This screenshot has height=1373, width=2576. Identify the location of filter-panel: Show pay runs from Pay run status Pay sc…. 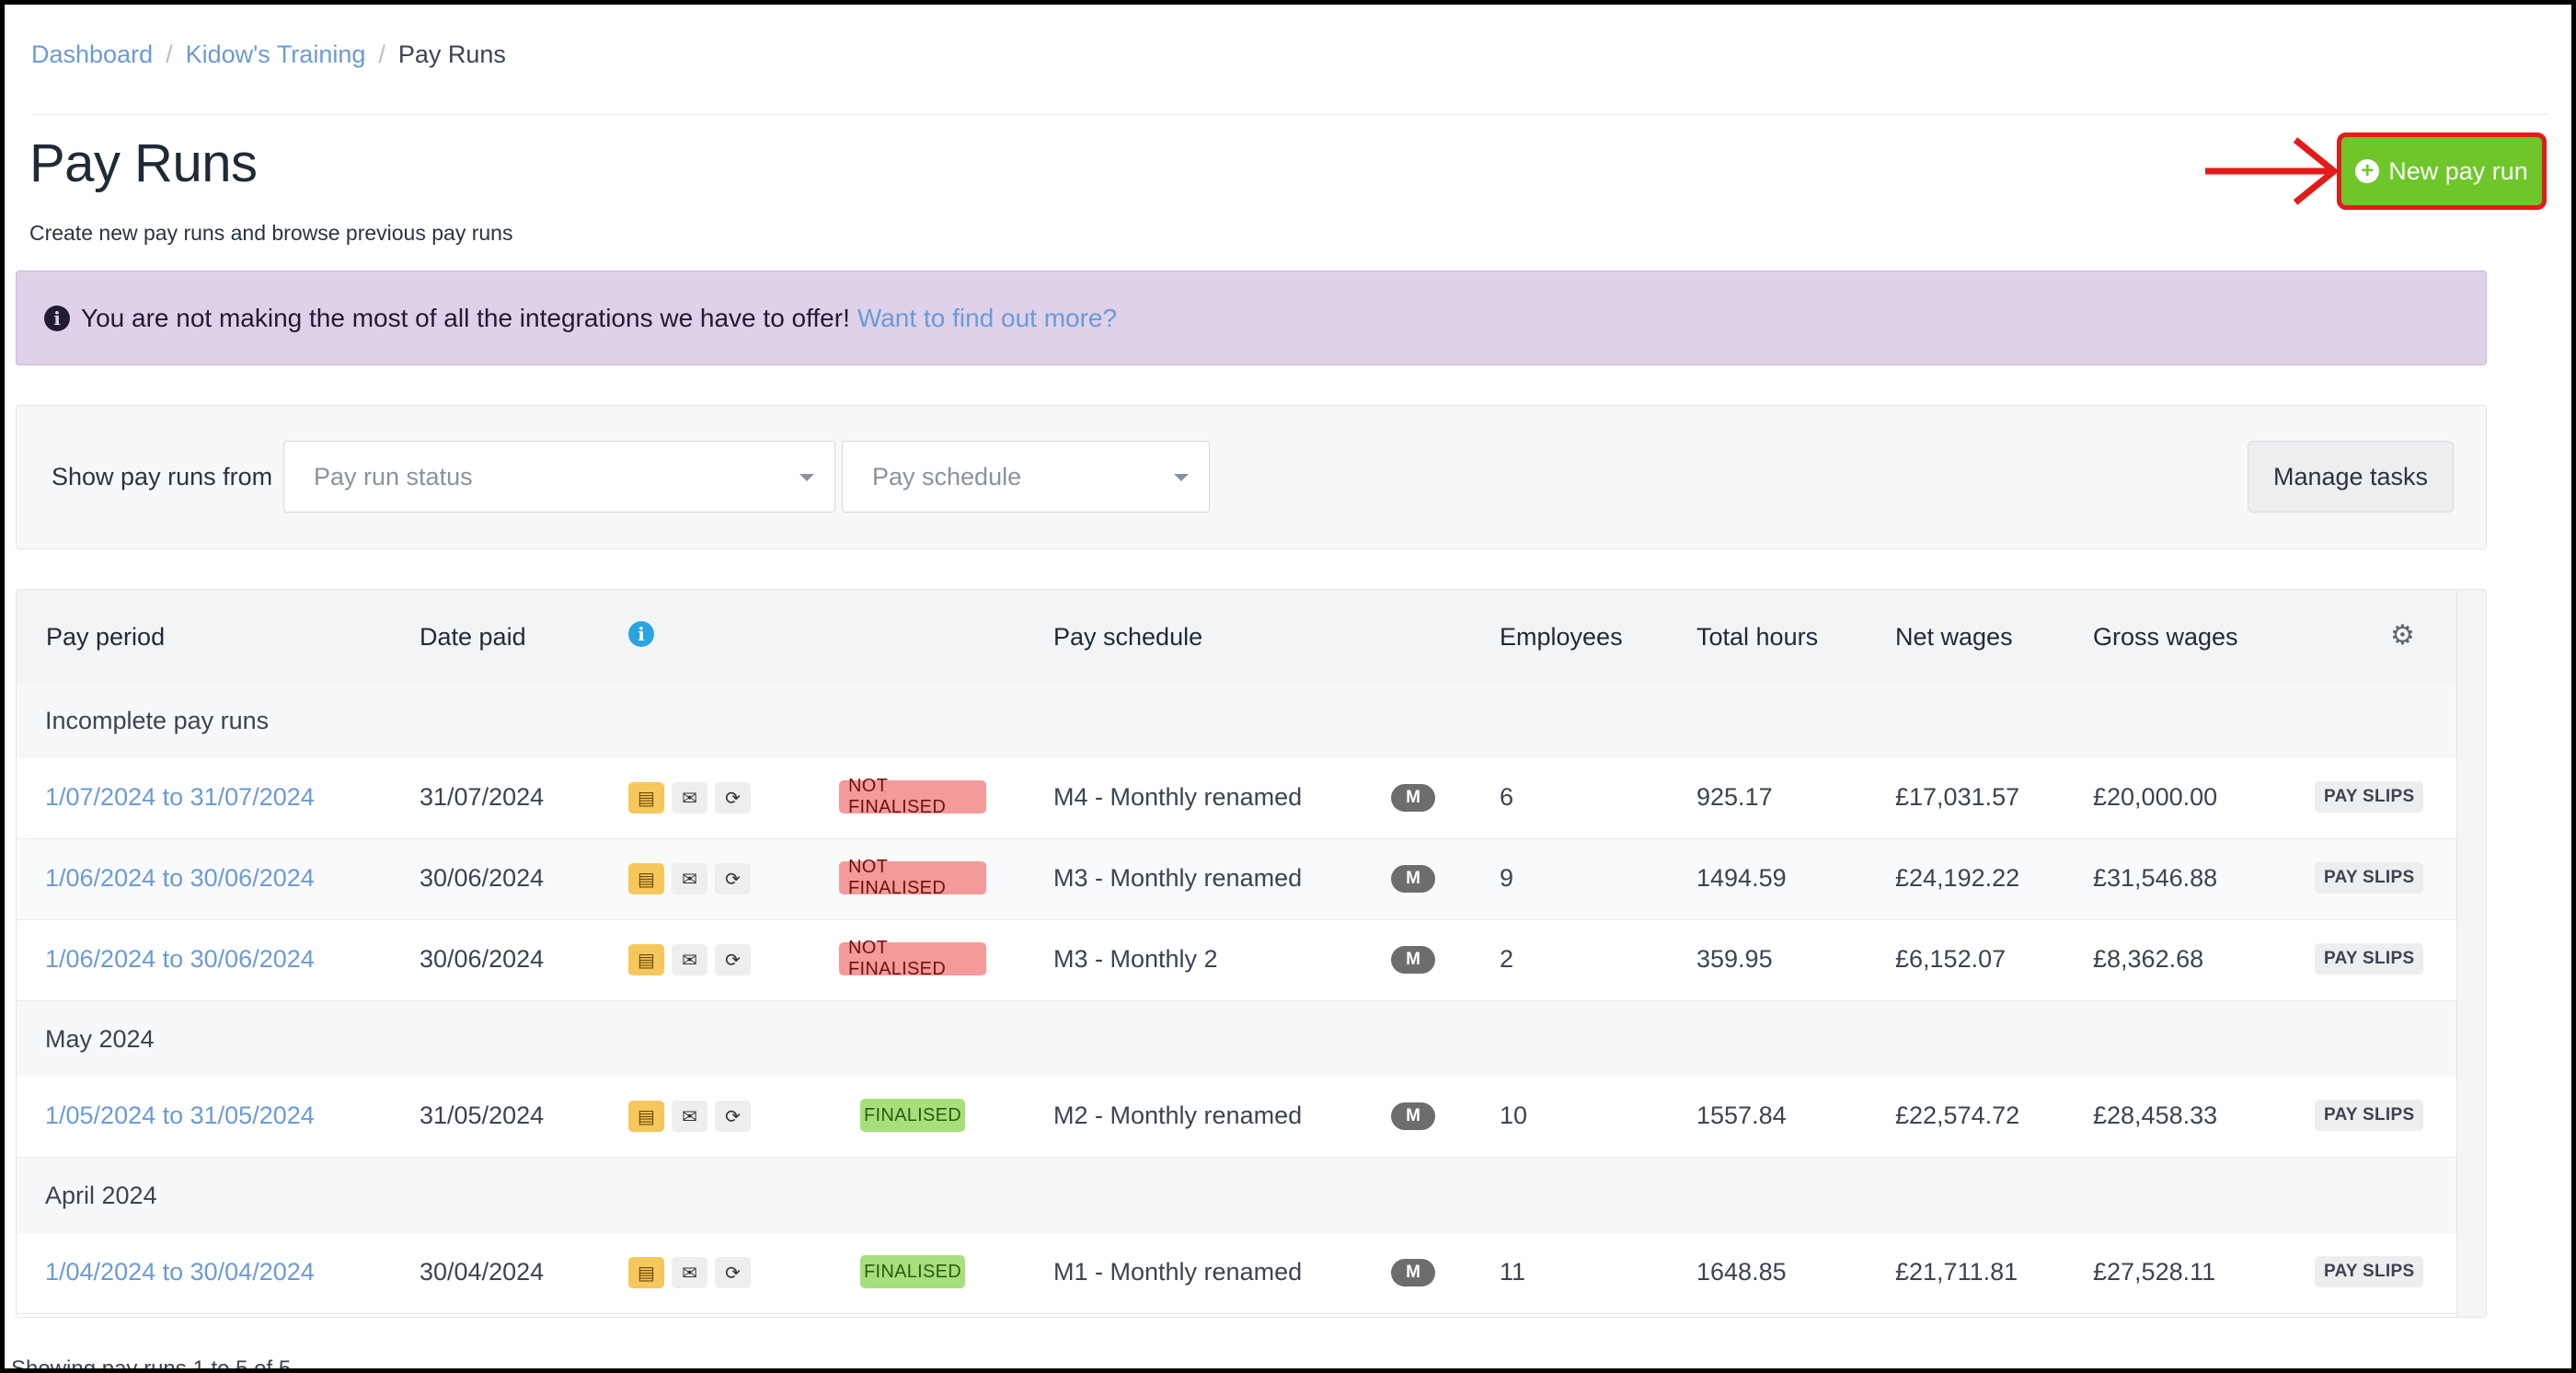
(1251, 477).